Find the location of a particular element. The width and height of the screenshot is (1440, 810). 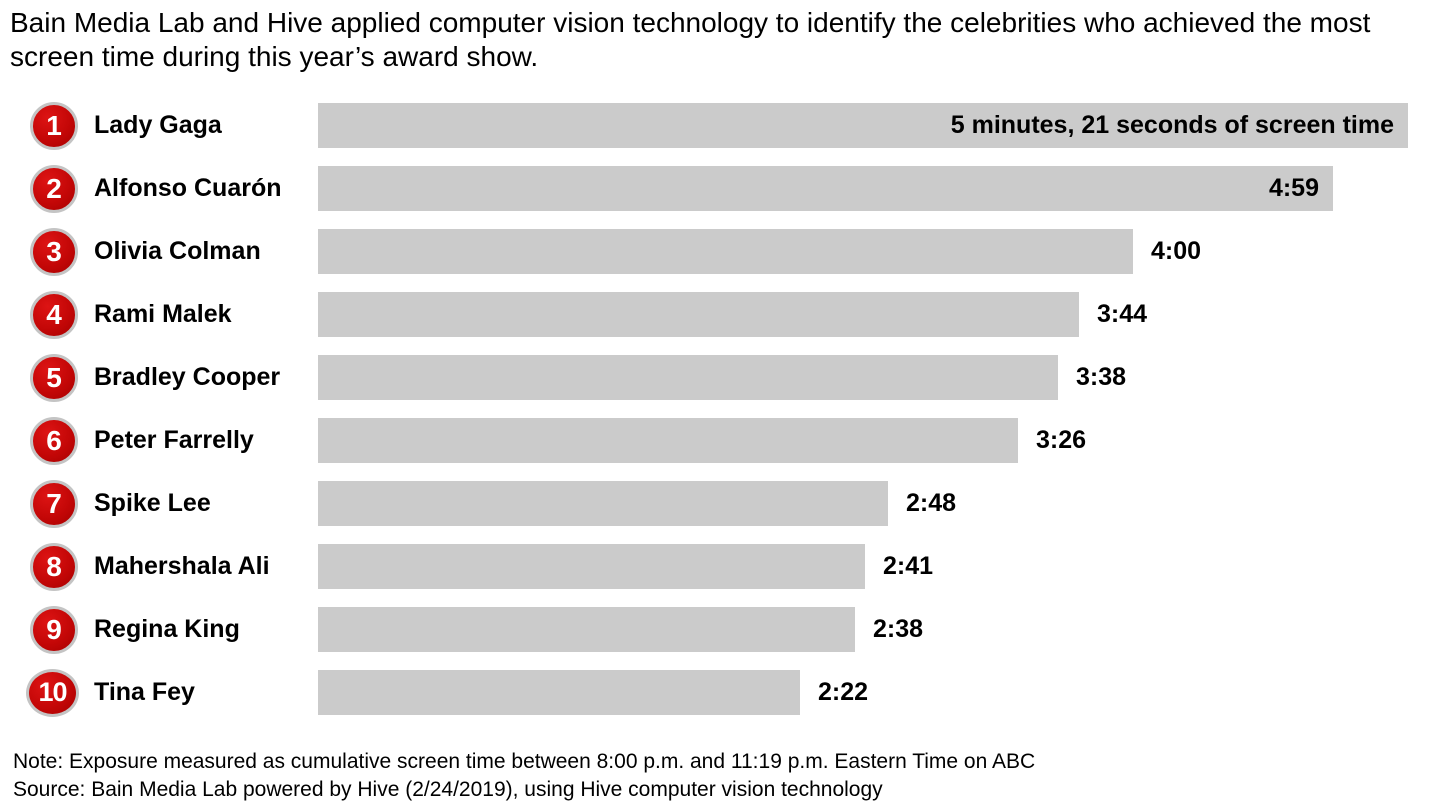

chart-row: 3 Olivia Colman 4:00 is located at coordinates (720, 251).